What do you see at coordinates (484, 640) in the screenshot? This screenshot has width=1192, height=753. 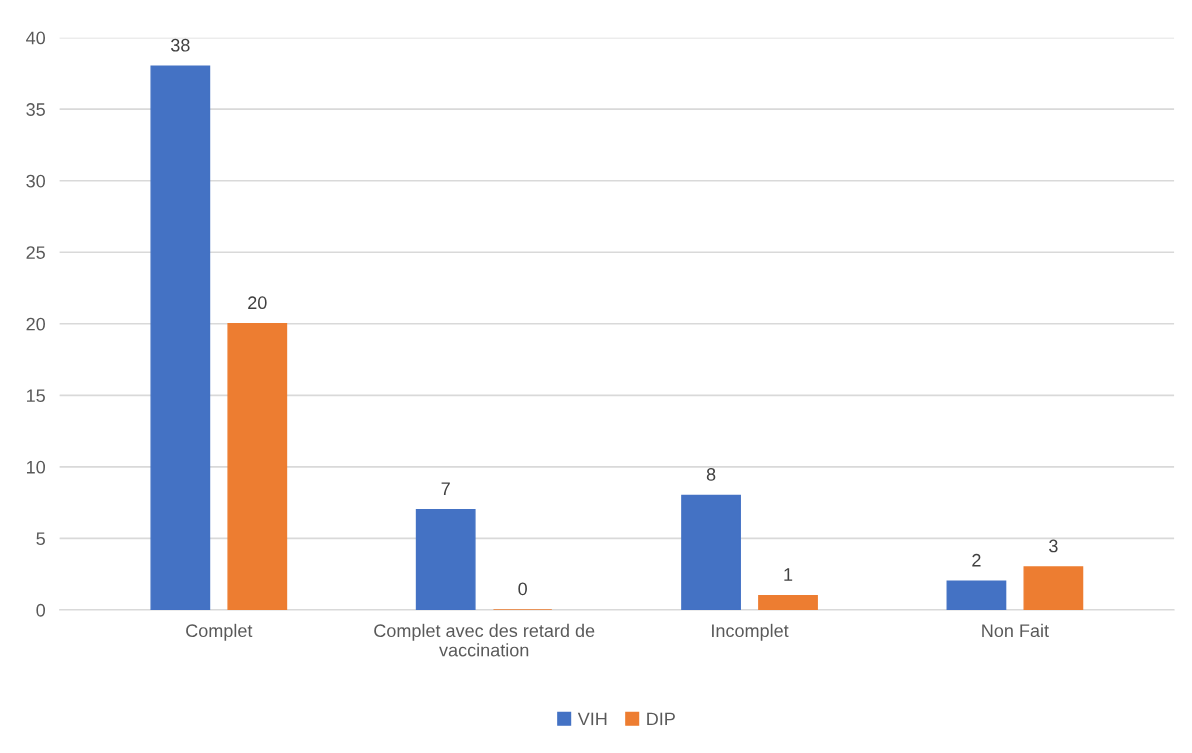 I see `x-tick-label: Complet avec des retard de vaccination` at bounding box center [484, 640].